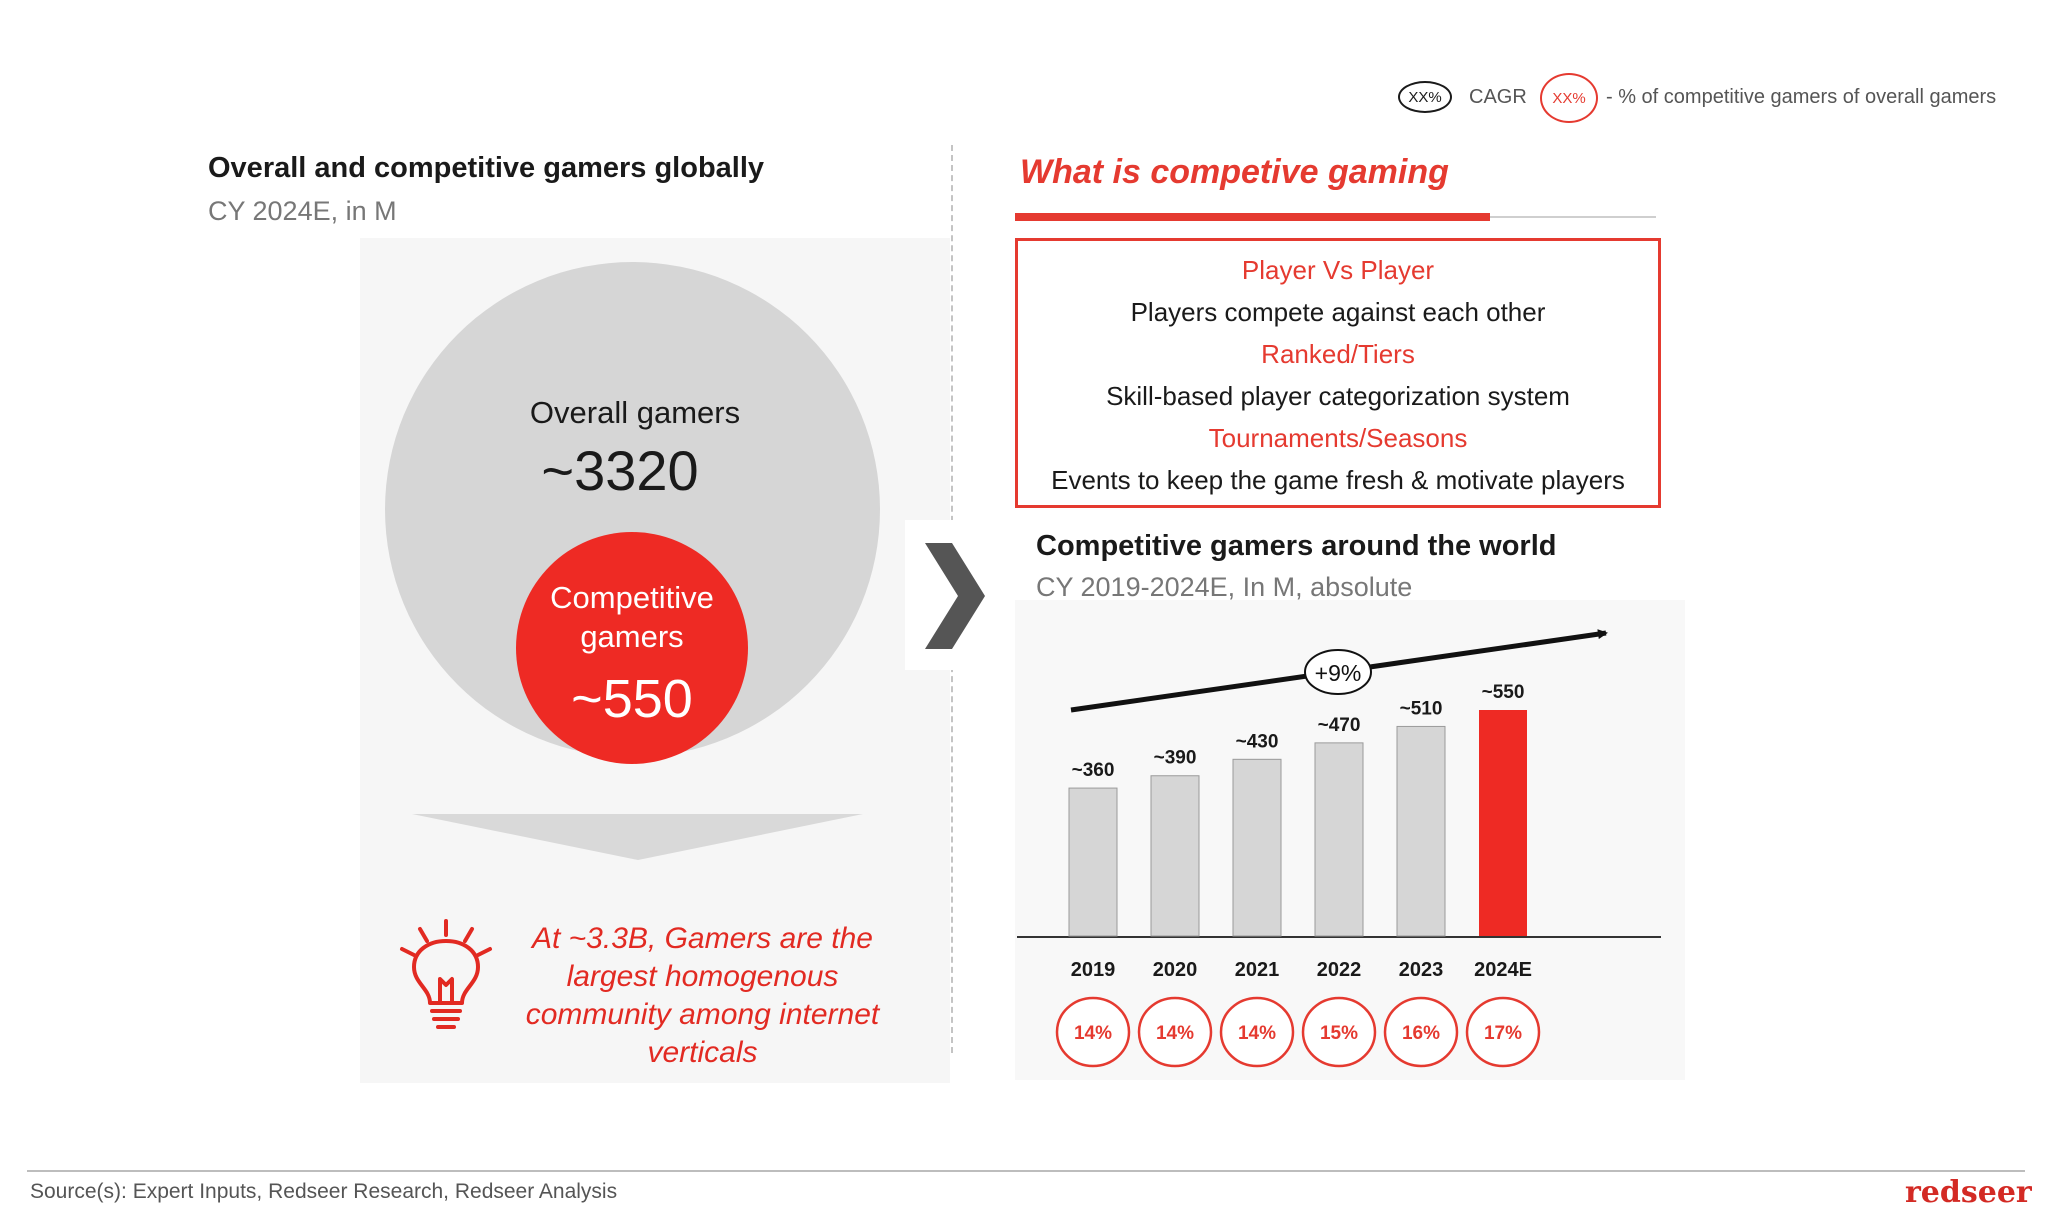 This screenshot has width=2048, height=1229. I want to click on cagr-badge, so click(1338, 672).